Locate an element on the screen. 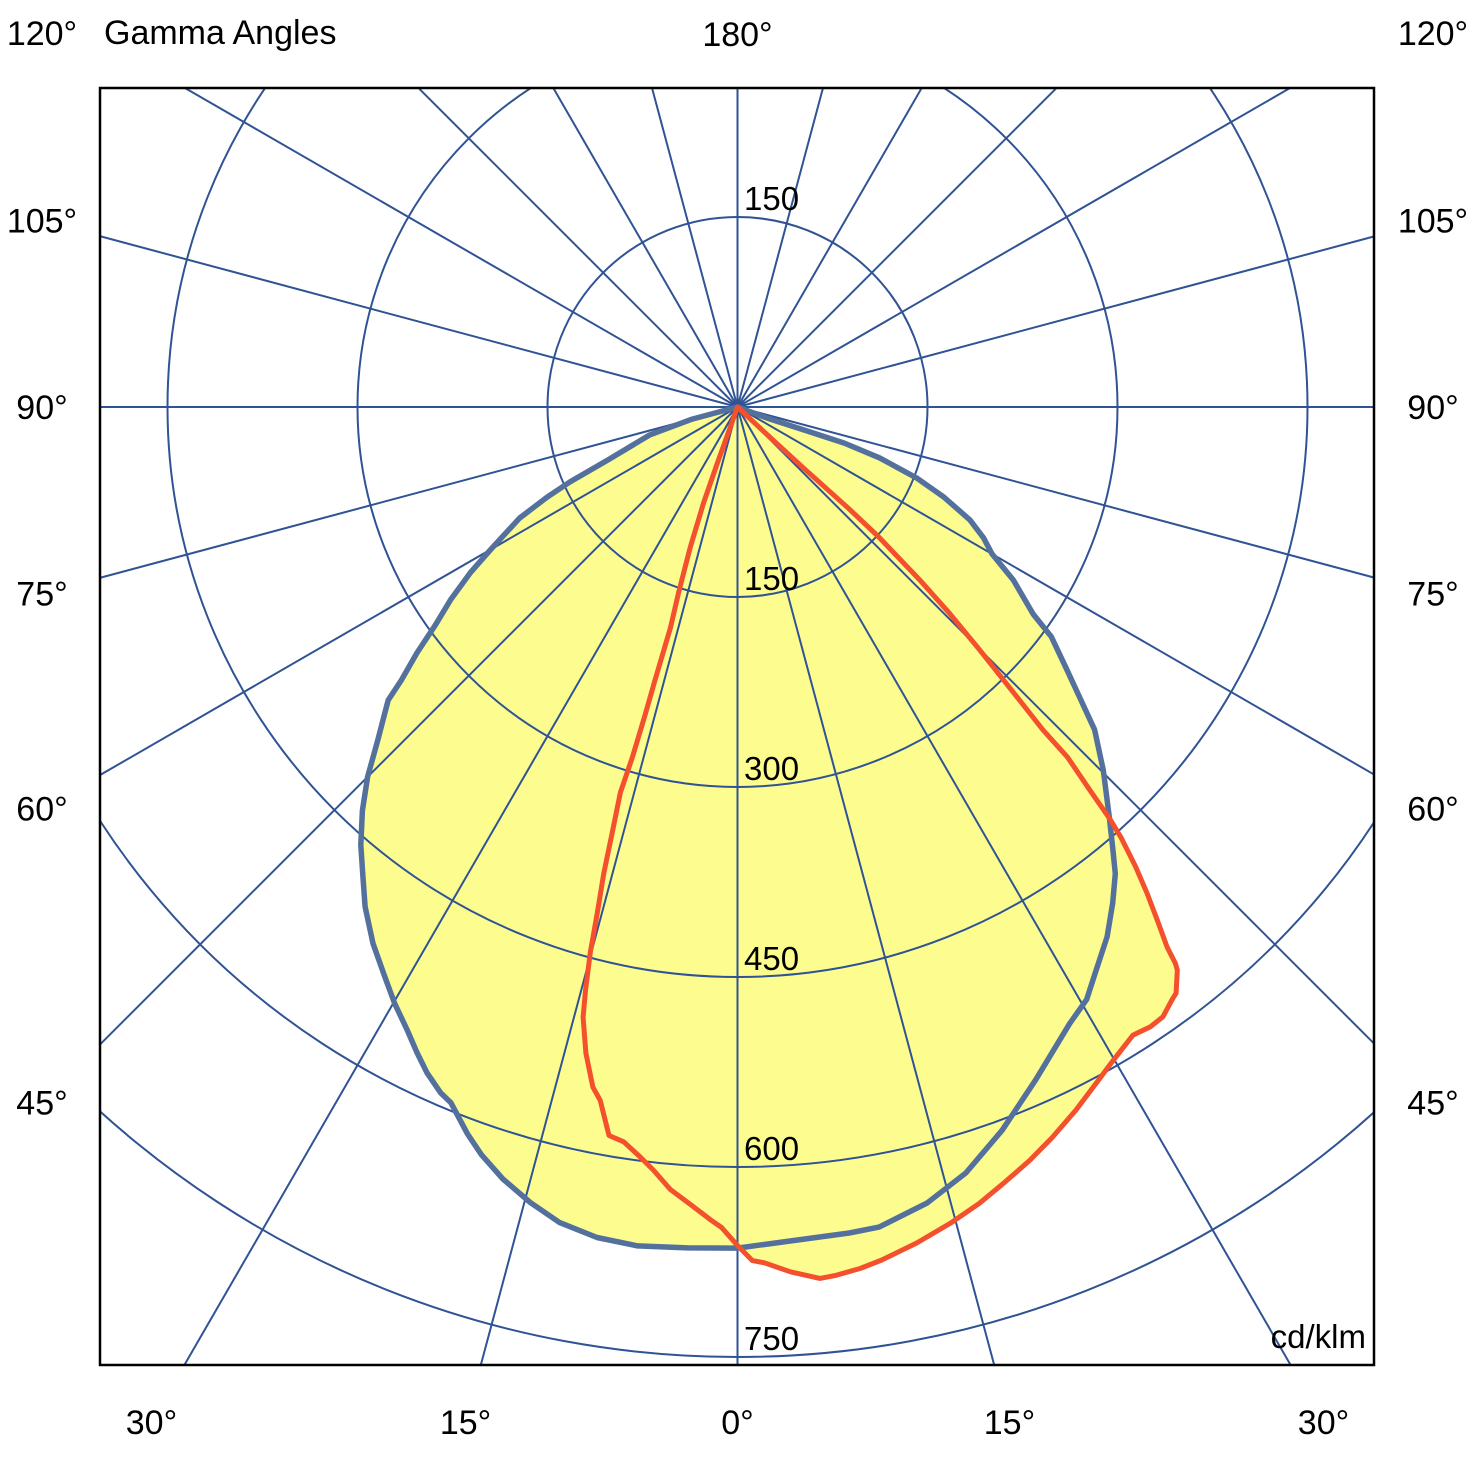 The height and width of the screenshot is (1462, 1473). gamma-label-bottom-2: 0° is located at coordinates (737, 1423).